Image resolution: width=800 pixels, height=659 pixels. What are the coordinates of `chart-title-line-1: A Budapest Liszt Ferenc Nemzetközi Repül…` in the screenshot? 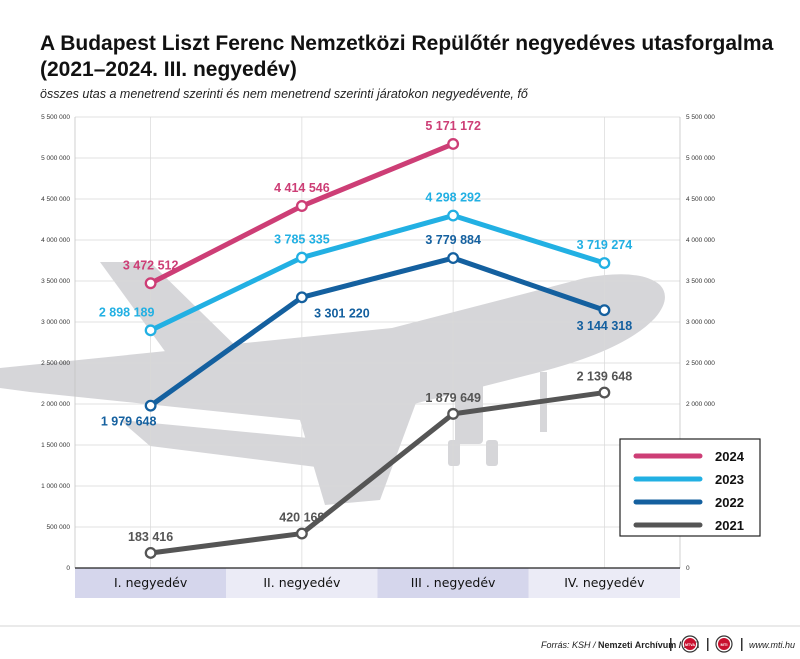 It's located at (407, 43).